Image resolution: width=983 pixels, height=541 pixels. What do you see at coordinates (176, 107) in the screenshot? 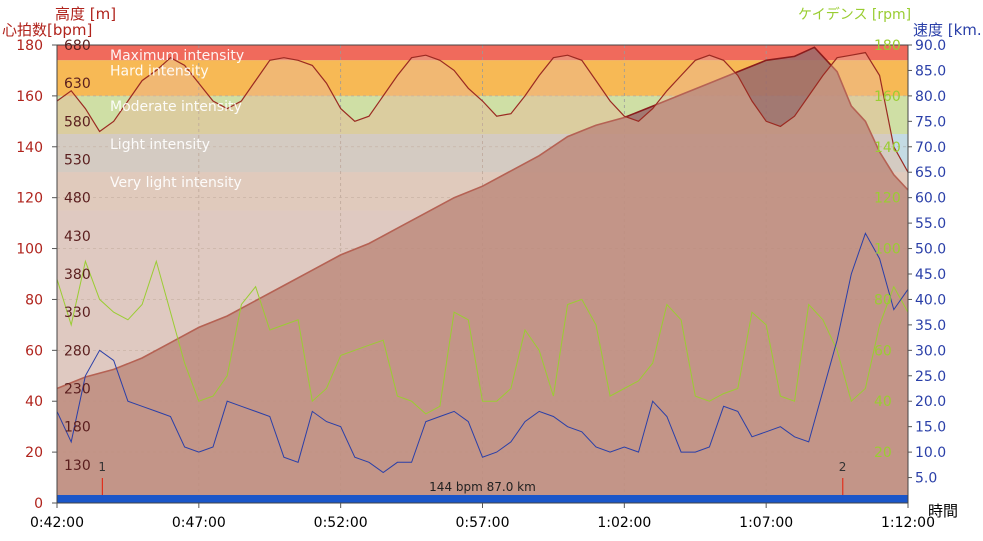
I see `zone-label-2: Moderate intensity` at bounding box center [176, 107].